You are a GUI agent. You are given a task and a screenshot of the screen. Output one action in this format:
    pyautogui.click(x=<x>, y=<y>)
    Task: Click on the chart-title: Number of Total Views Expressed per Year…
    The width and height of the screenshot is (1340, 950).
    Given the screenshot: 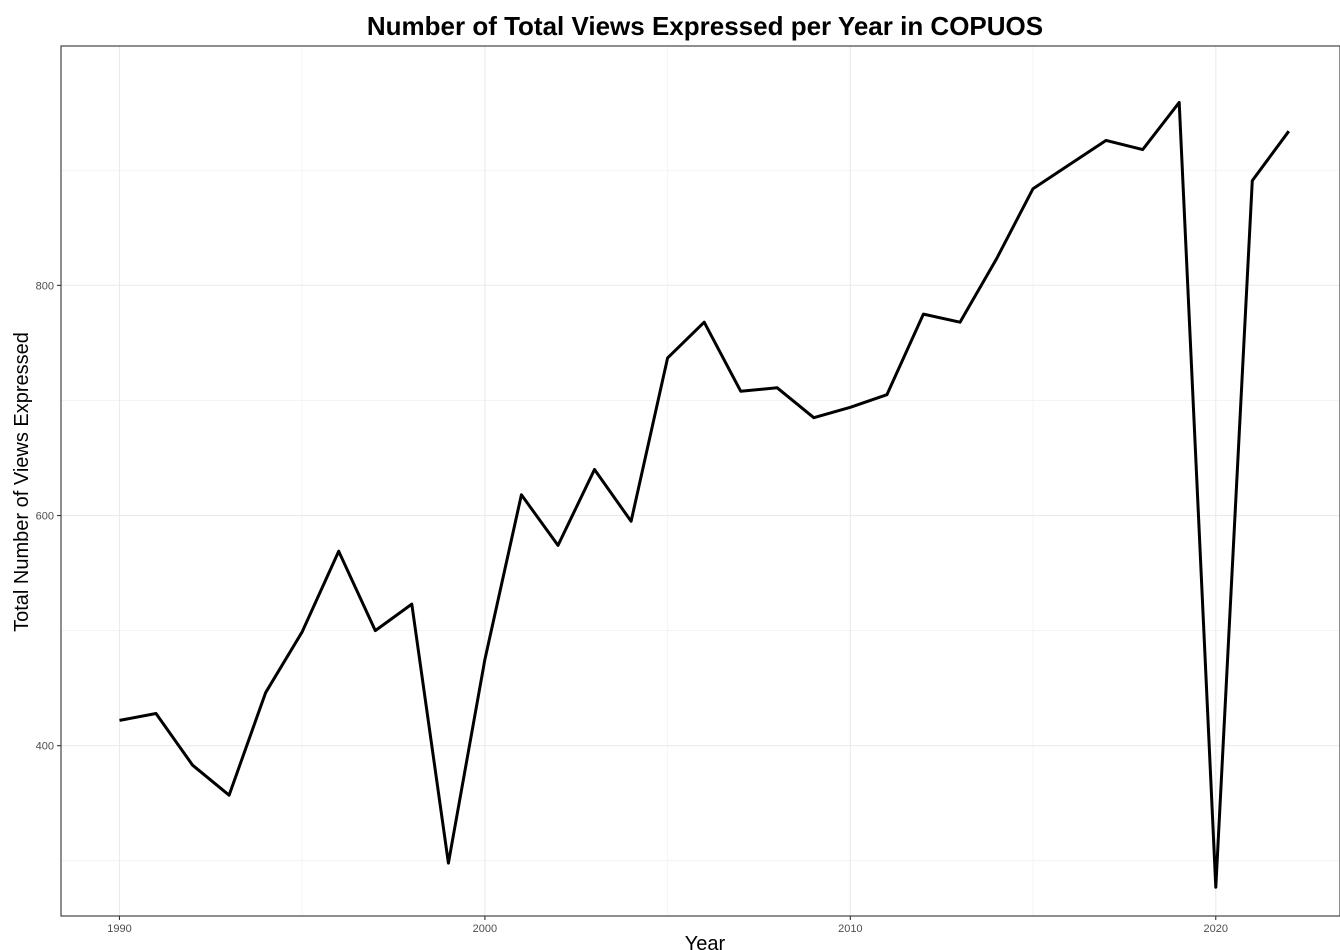 What is the action you would take?
    pyautogui.click(x=705, y=26)
    